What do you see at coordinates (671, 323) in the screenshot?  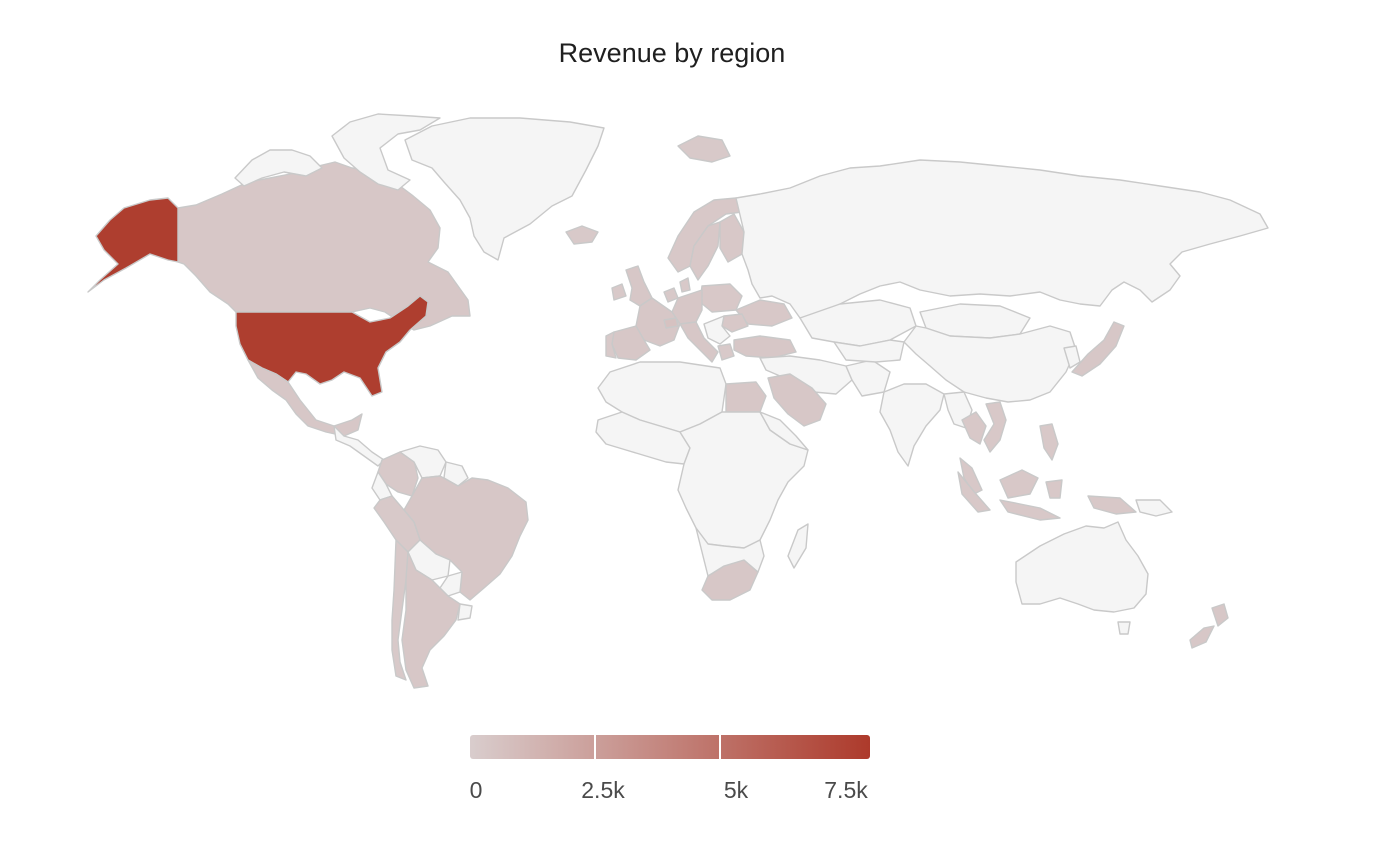 I see `region-switzerland` at bounding box center [671, 323].